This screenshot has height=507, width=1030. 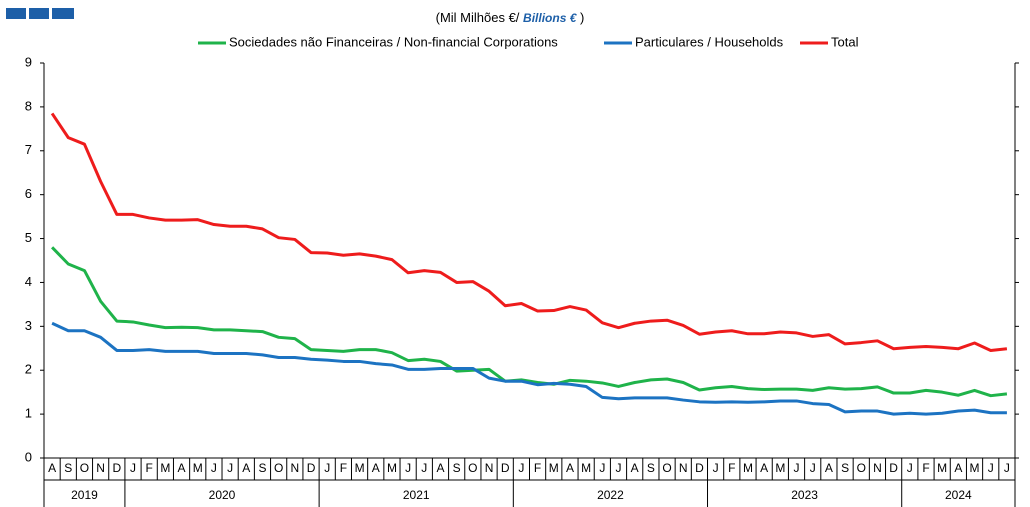 What do you see at coordinates (709, 41) in the screenshot?
I see `legend-label: Particulares / Households` at bounding box center [709, 41].